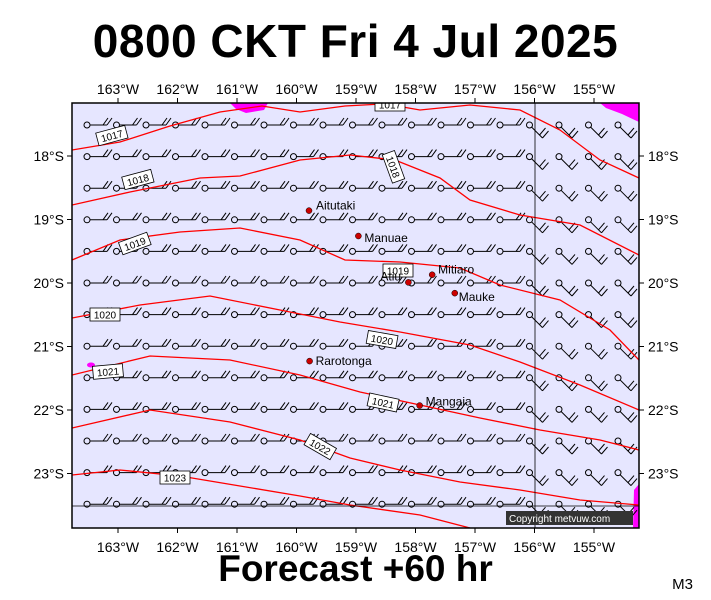 Image resolution: width=711 pixels, height=600 pixels. Describe the element at coordinates (48, 410) in the screenshot. I see `lat-tick-label-left: 22°S` at that location.